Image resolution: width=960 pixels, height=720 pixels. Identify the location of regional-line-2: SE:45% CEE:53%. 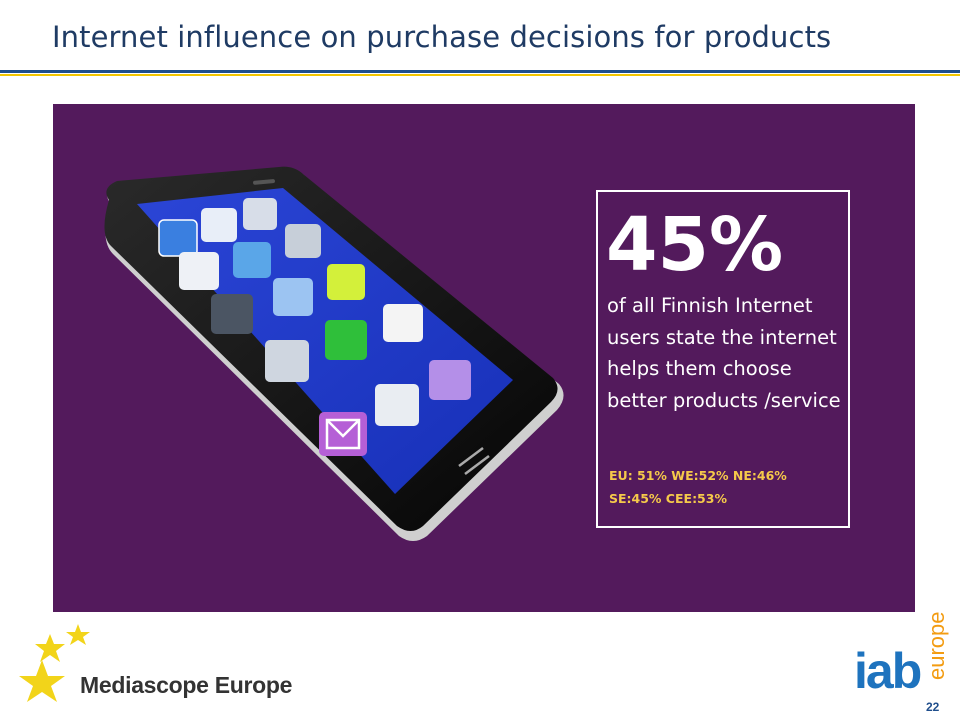
(668, 498).